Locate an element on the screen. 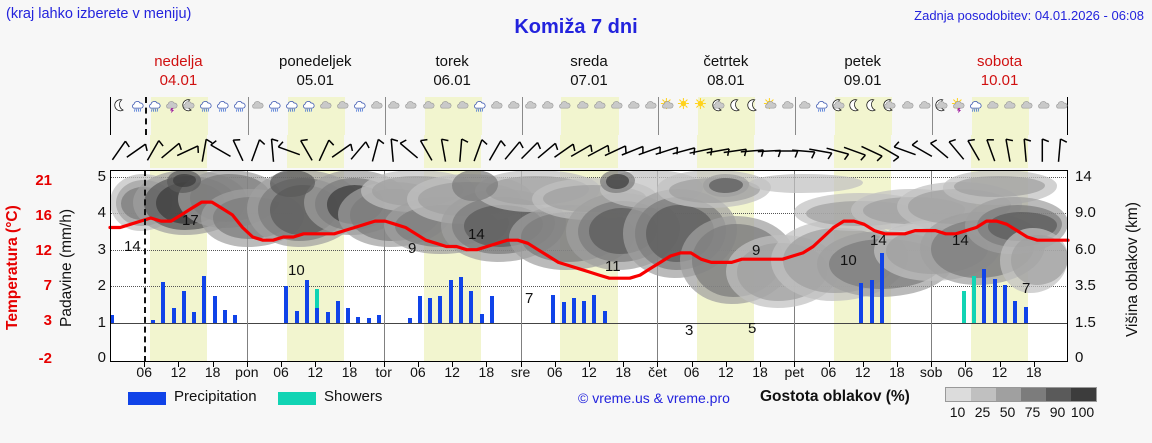 This screenshot has height=443, width=1152. last-update-label: Zadnja posodobitev: 04.01.2026 - 06:08 is located at coordinates (1029, 15).